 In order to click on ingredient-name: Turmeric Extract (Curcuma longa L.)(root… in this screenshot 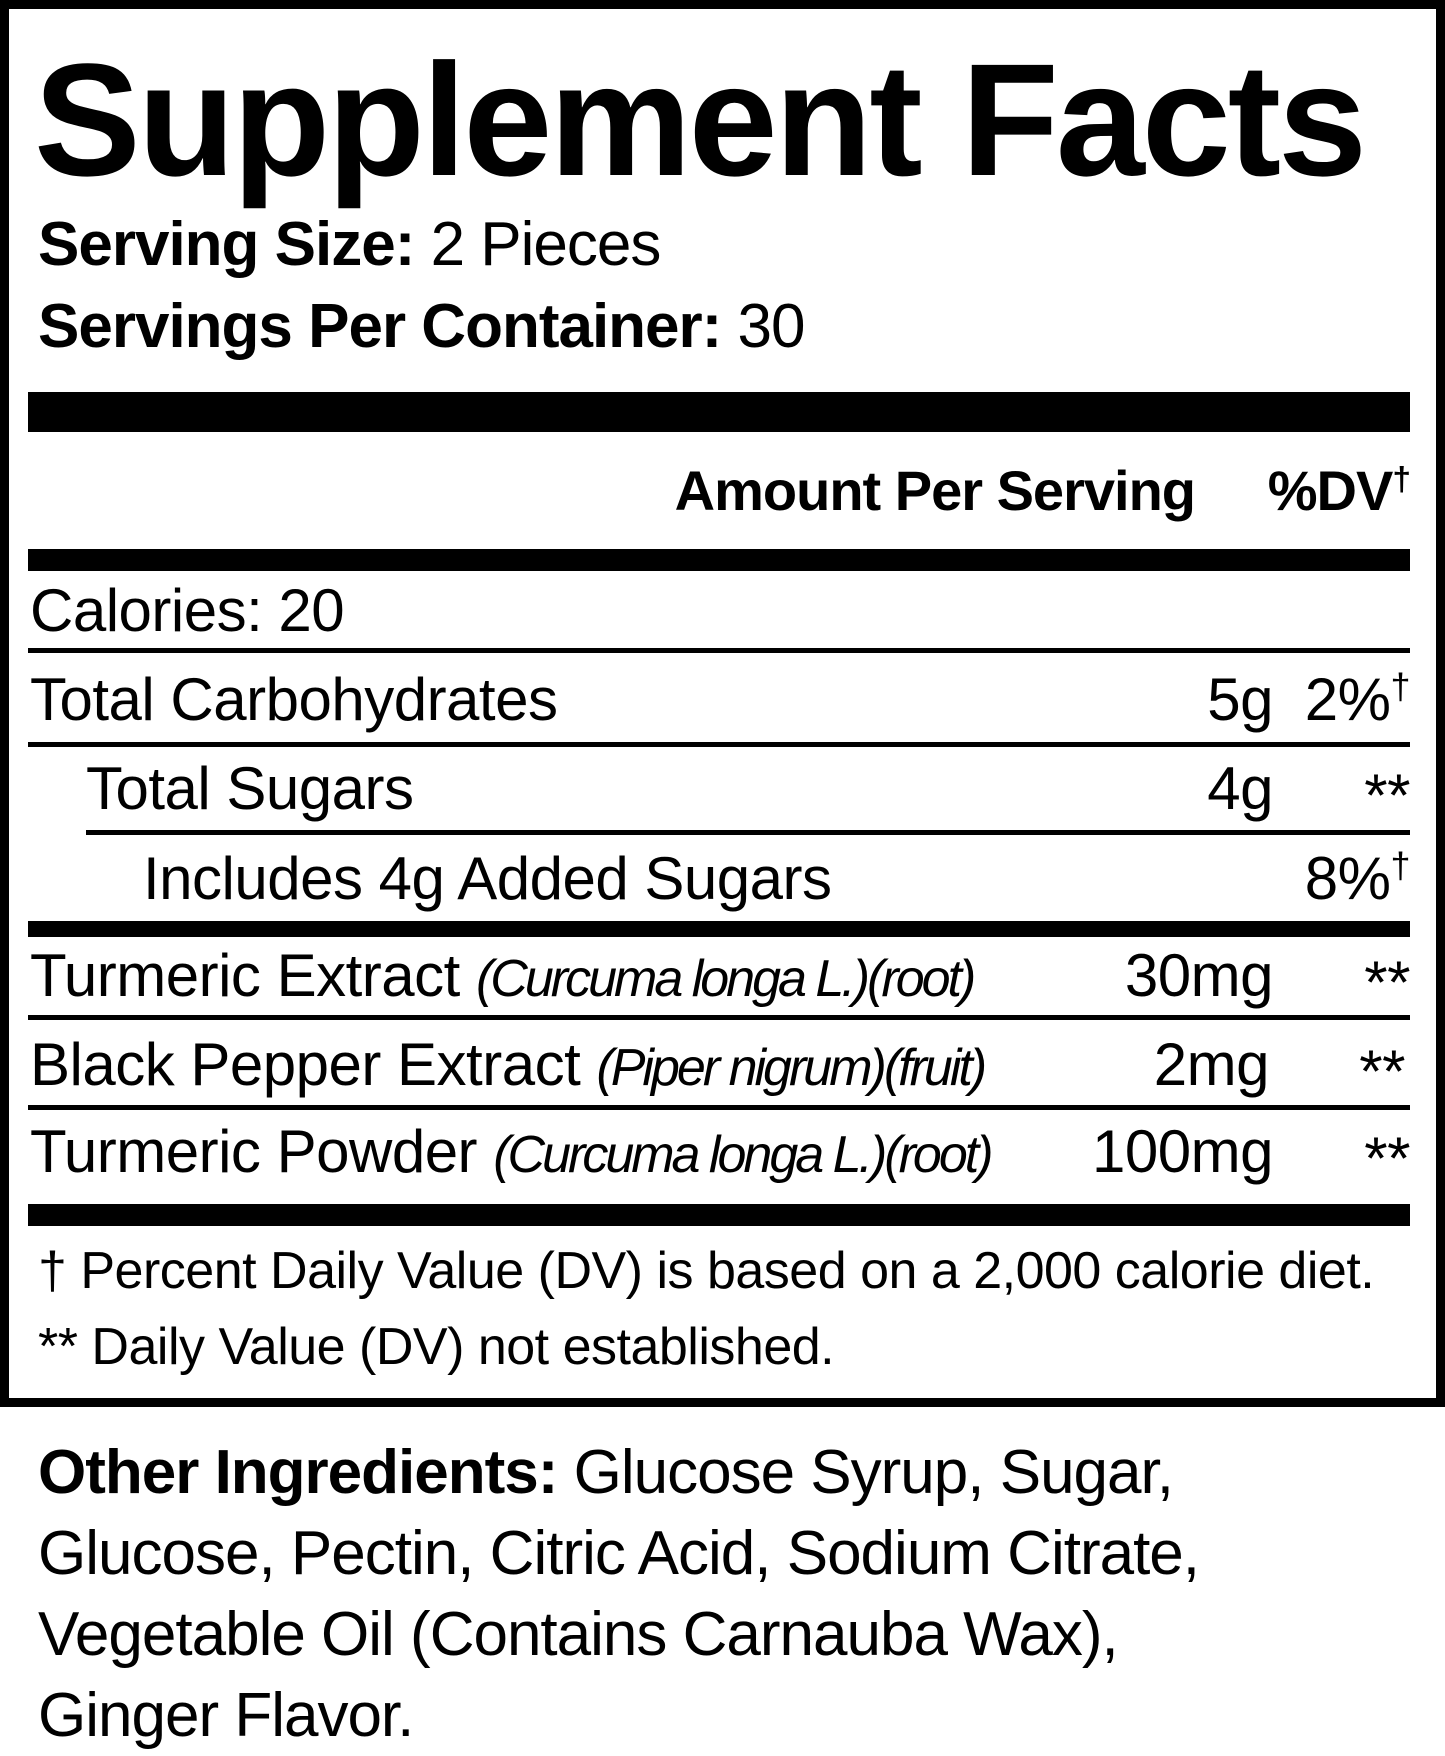, I will do `click(503, 977)`.